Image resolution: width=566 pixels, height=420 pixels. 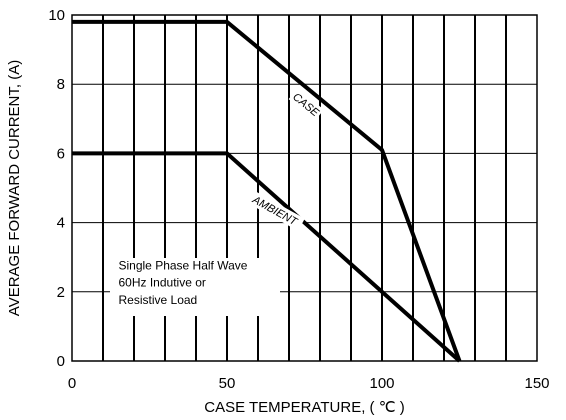 I want to click on curve-label-case: CASE, so click(x=306, y=104).